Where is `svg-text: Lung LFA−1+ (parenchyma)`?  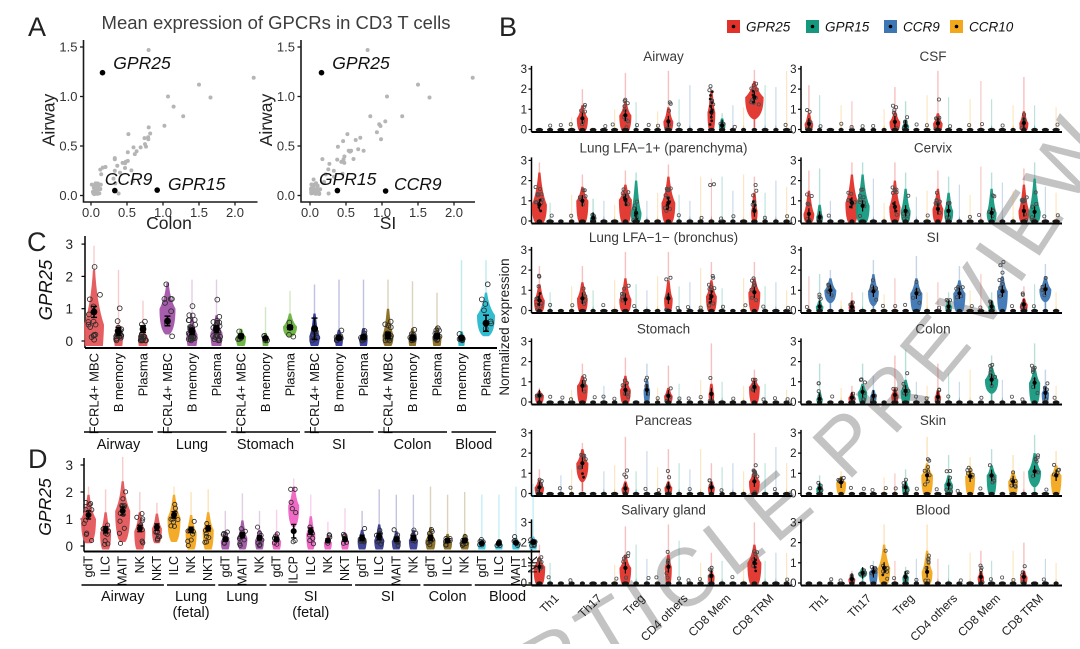 svg-text: Lung LFA−1+ (parenchyma) is located at coordinates (663, 148).